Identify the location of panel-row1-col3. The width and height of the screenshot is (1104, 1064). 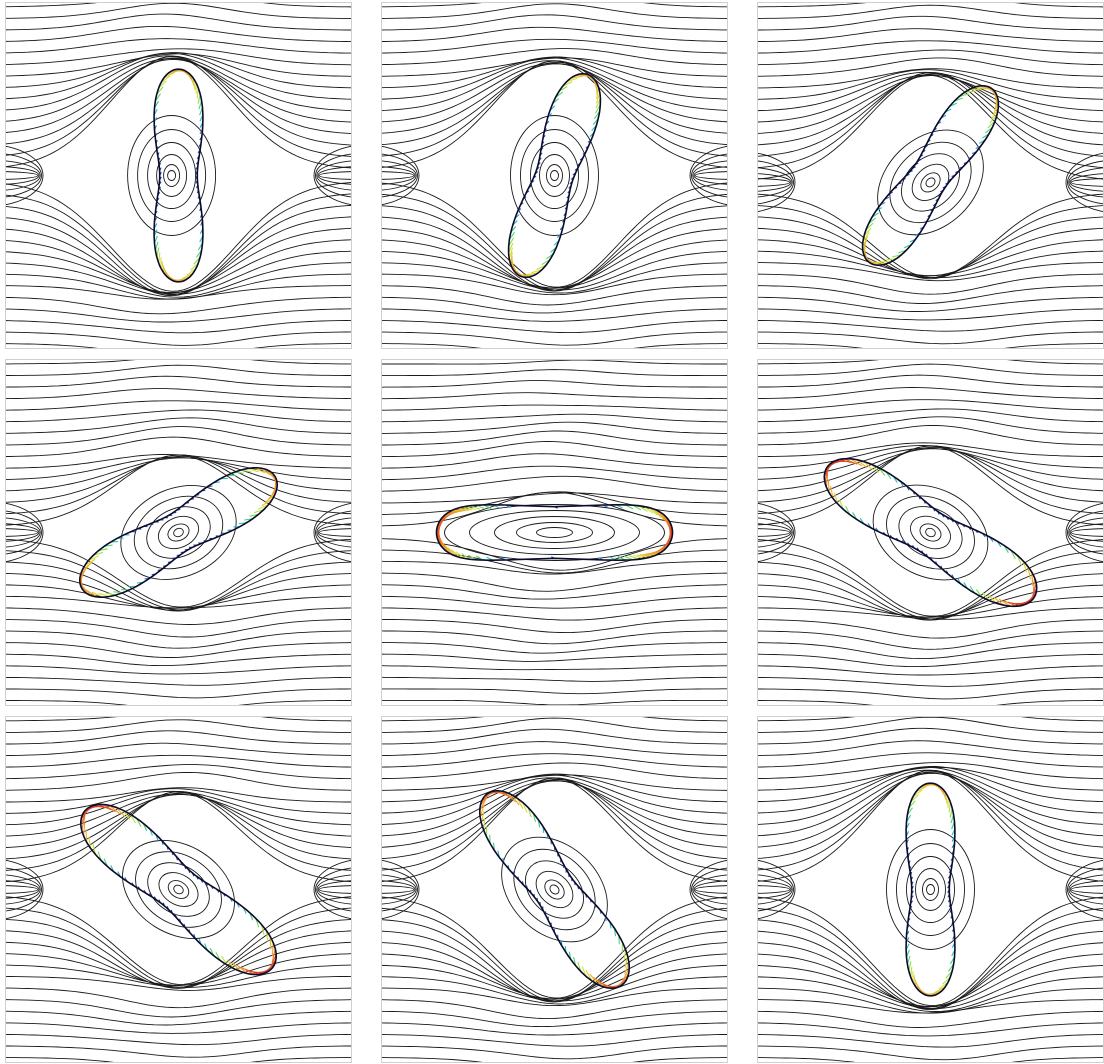
(930, 175).